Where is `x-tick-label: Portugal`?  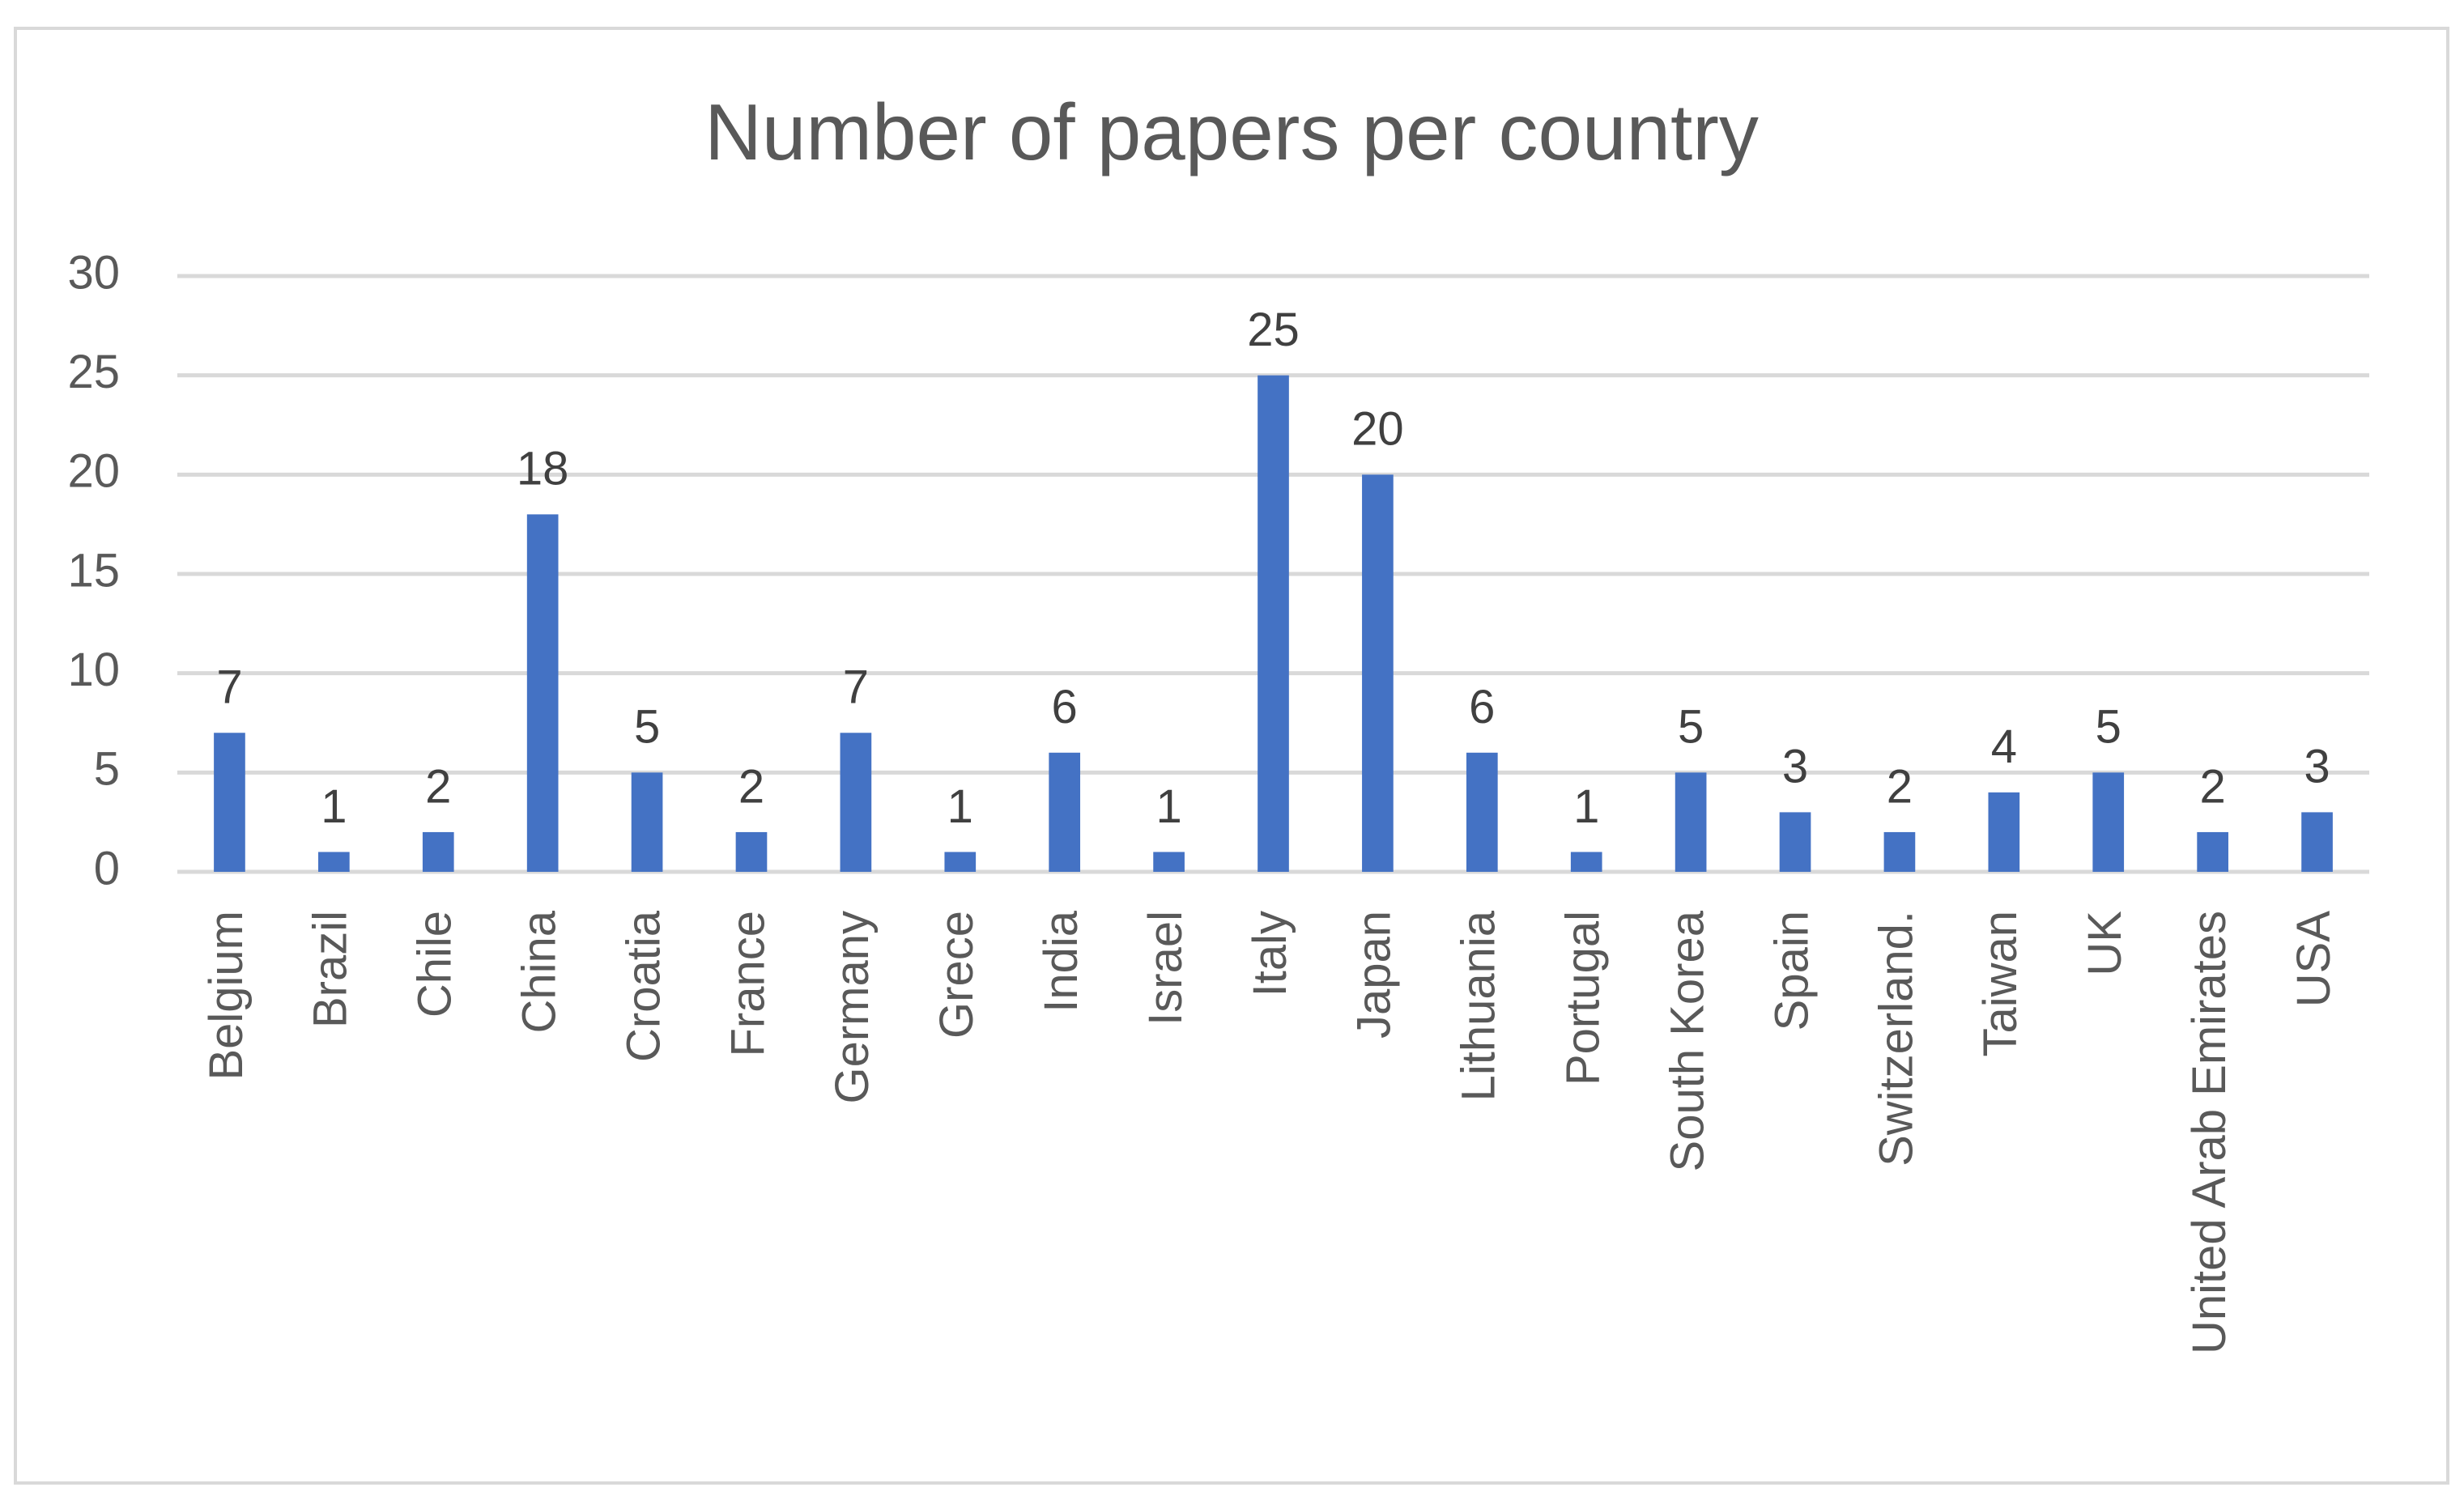
x-tick-label: Portugal is located at coordinates (1583, 999).